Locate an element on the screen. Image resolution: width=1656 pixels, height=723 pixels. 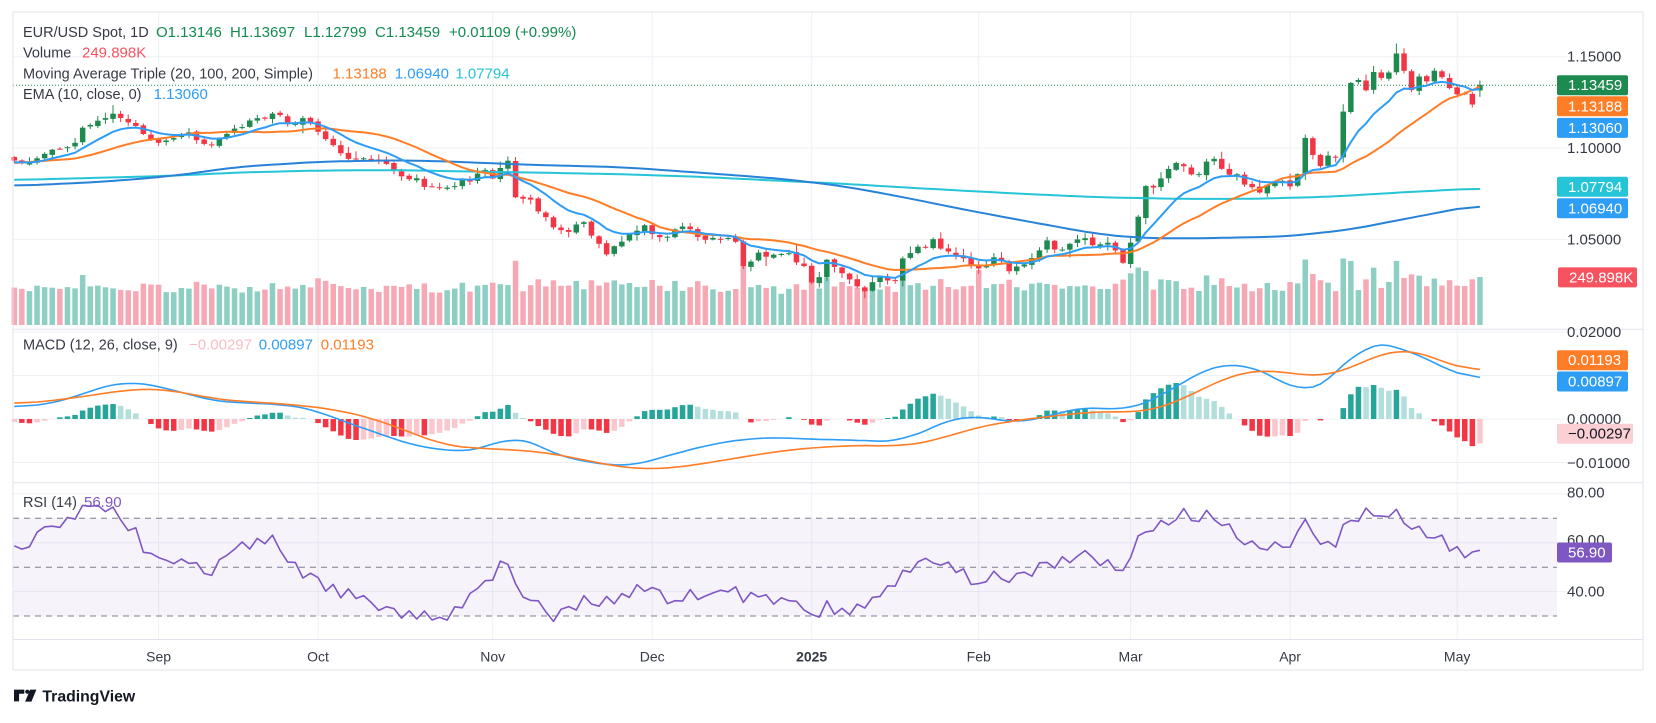
svg-text: Apr is located at coordinates (1290, 657).